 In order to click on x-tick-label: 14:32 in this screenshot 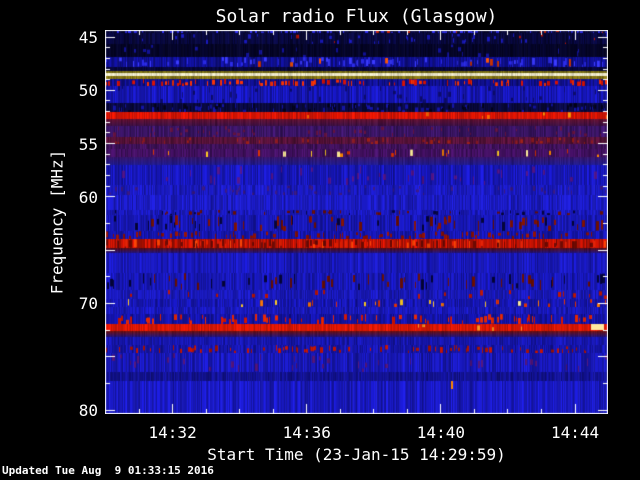, I will do `click(172, 432)`.